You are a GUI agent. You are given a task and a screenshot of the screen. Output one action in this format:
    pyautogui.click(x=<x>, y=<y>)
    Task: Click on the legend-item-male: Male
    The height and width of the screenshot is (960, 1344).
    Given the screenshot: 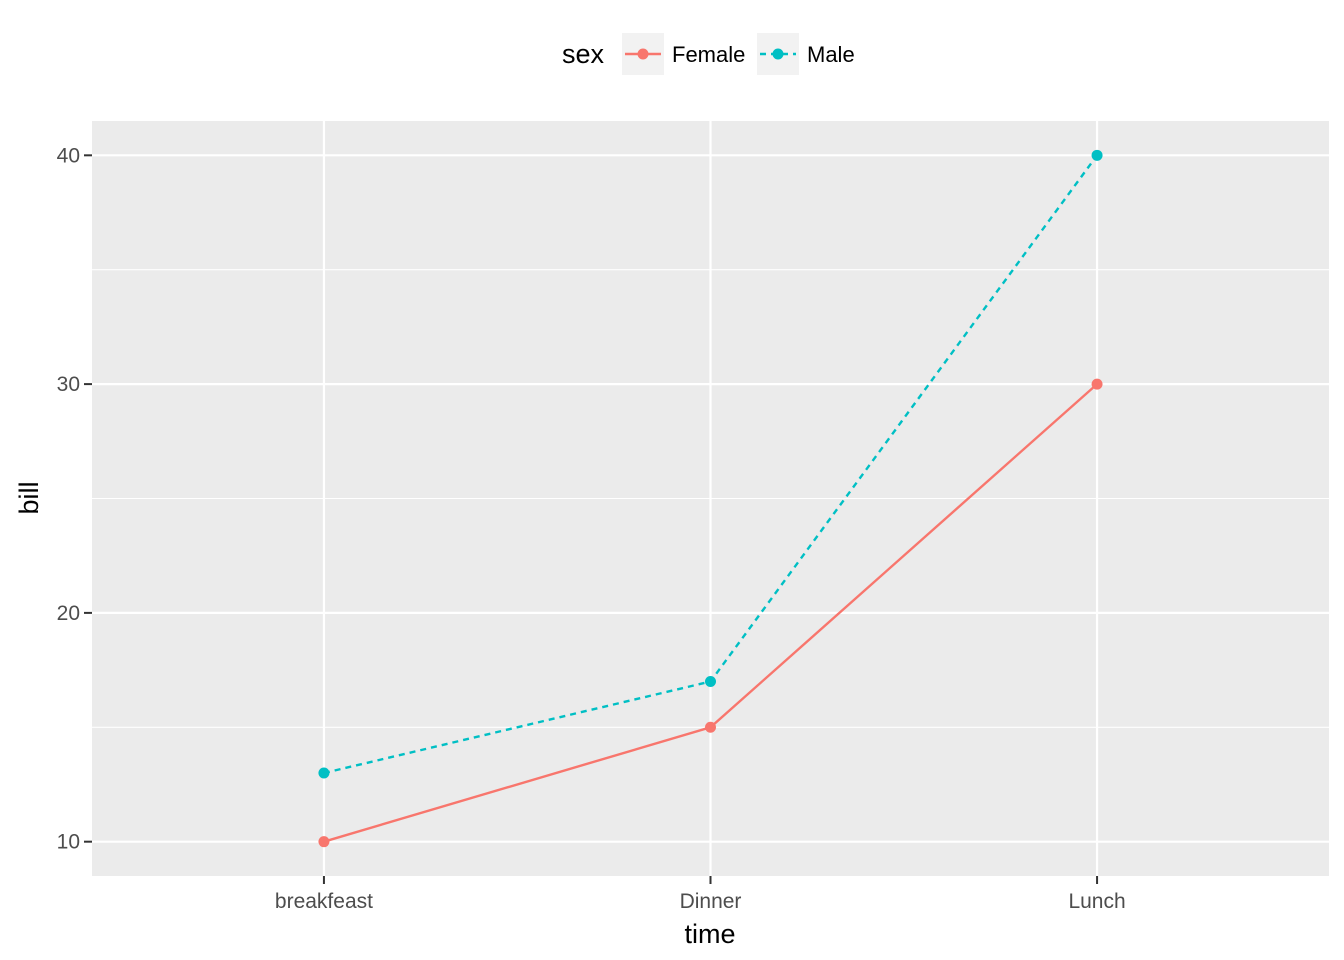 What is the action you would take?
    pyautogui.click(x=806, y=54)
    